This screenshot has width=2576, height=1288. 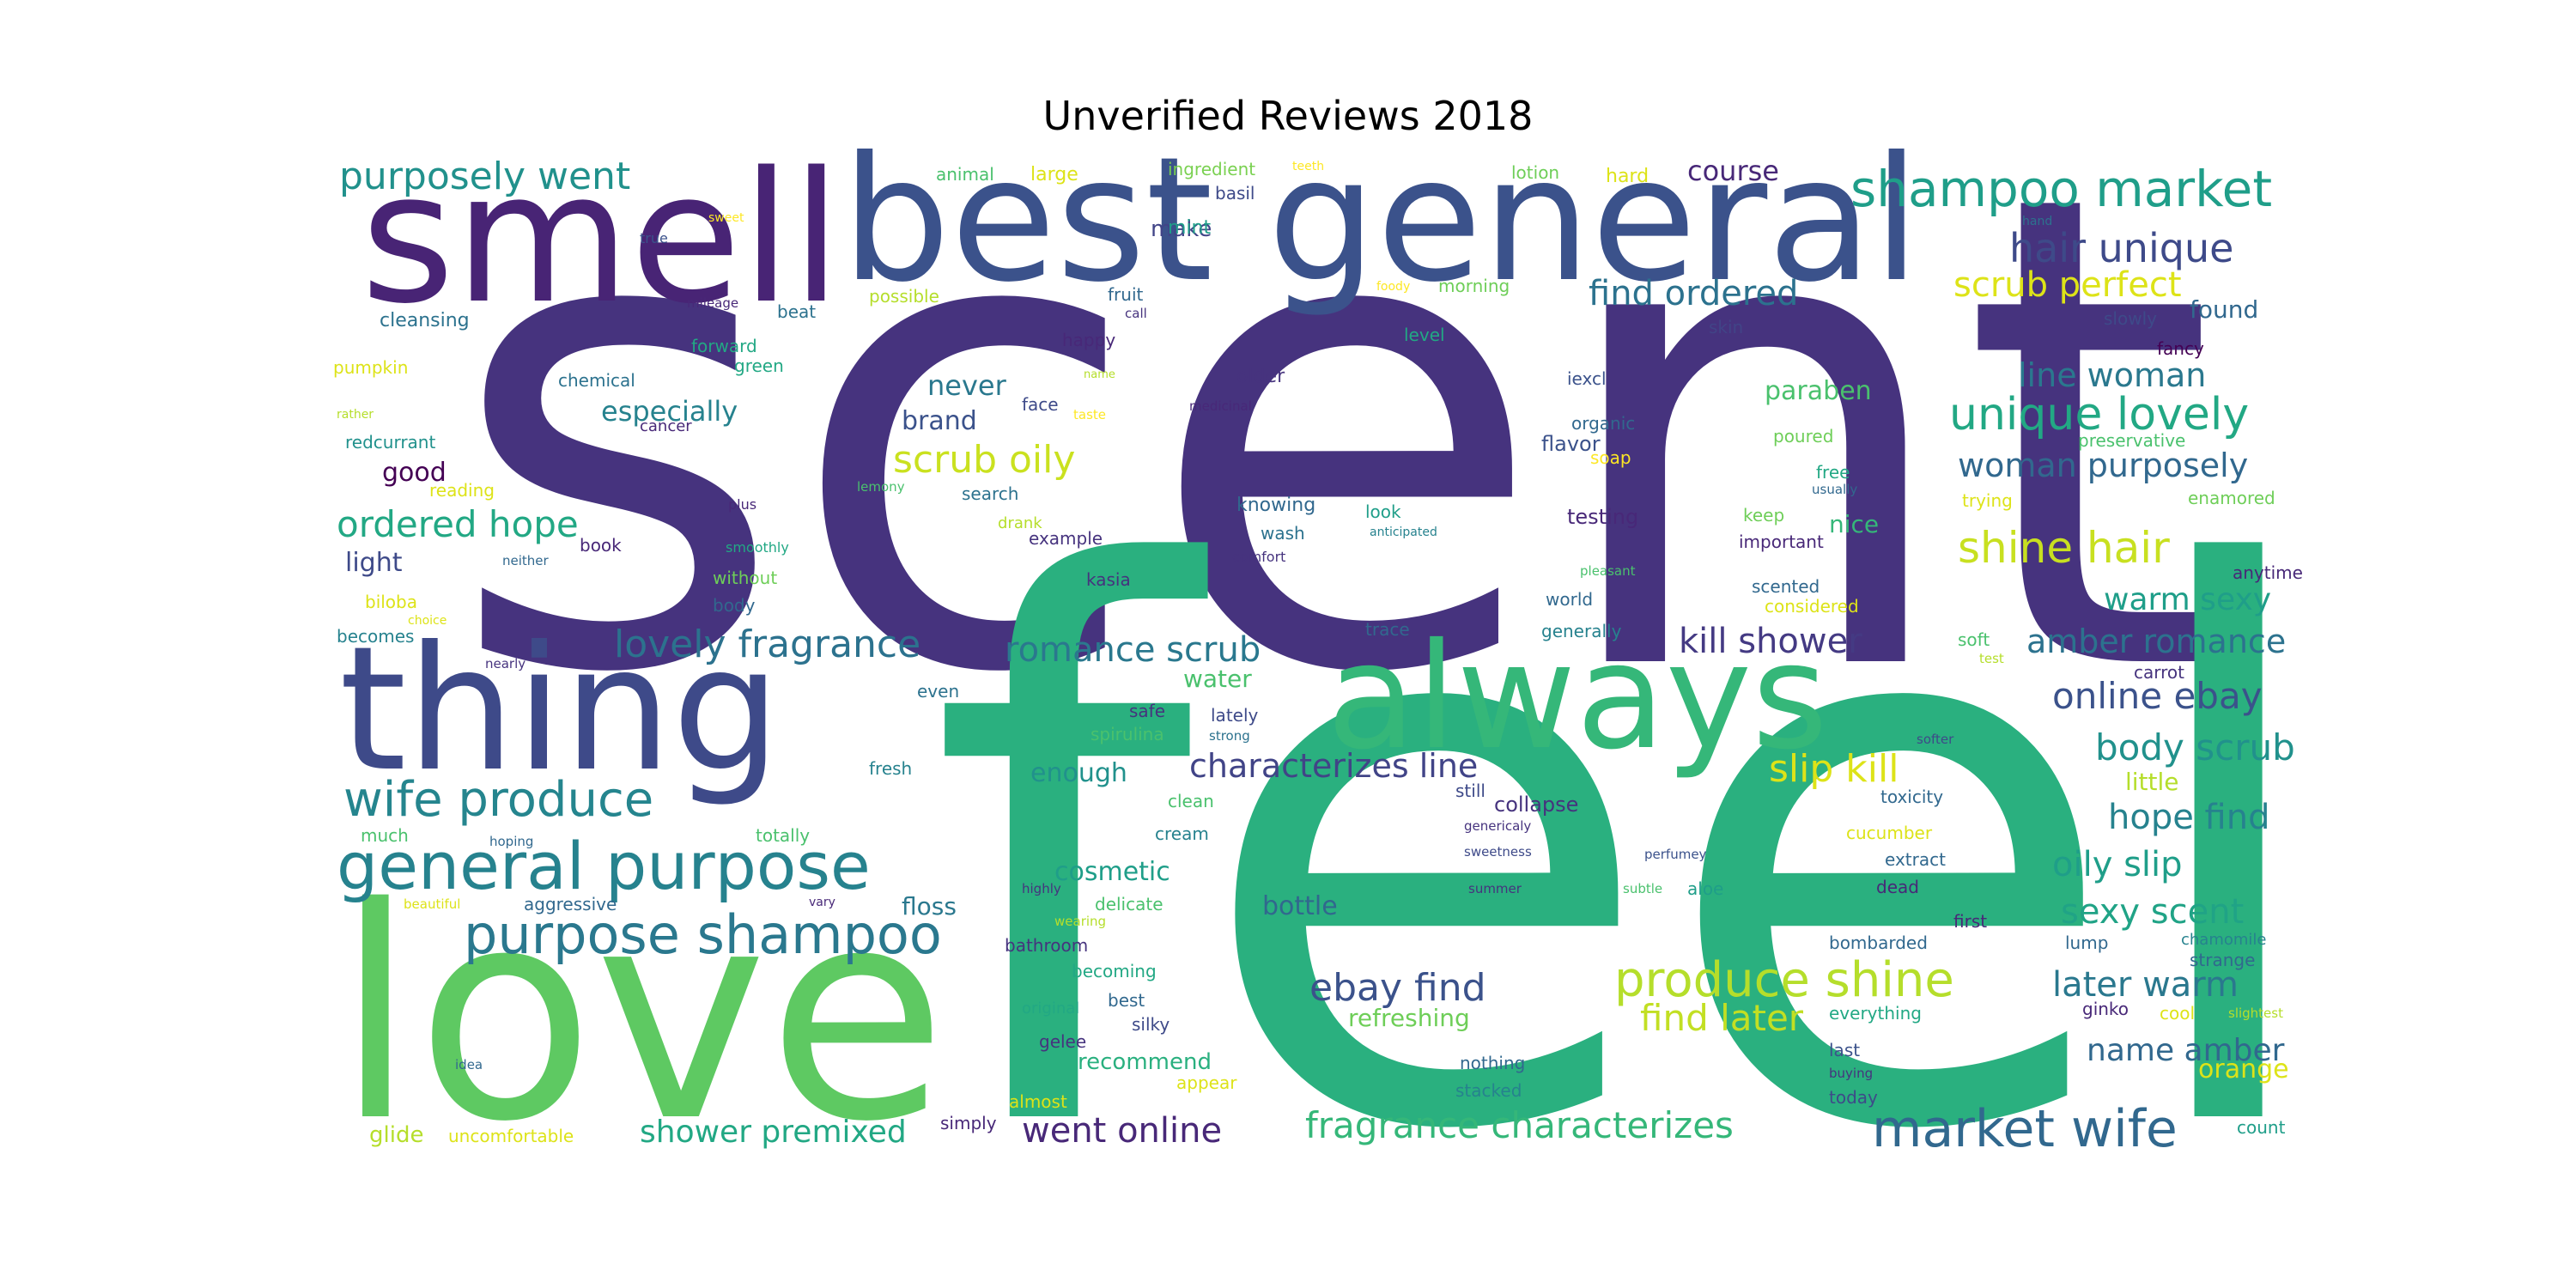 I want to click on word-cleansing: cleansing, so click(x=425, y=321).